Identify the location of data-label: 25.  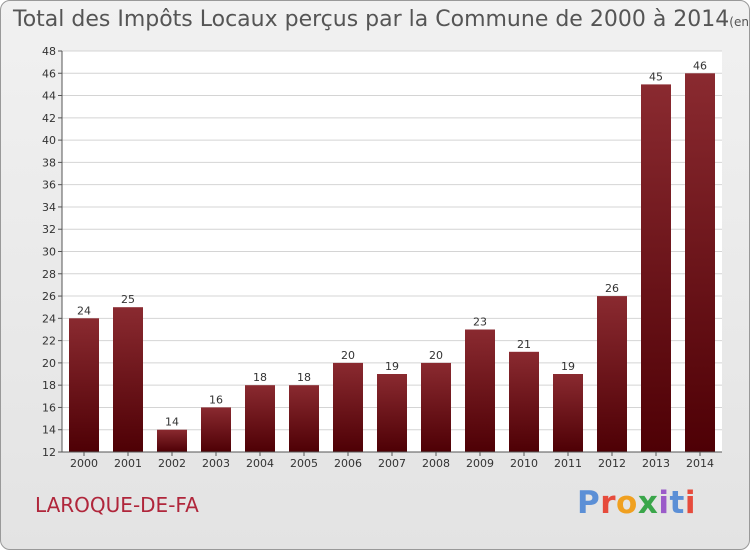
(128, 299).